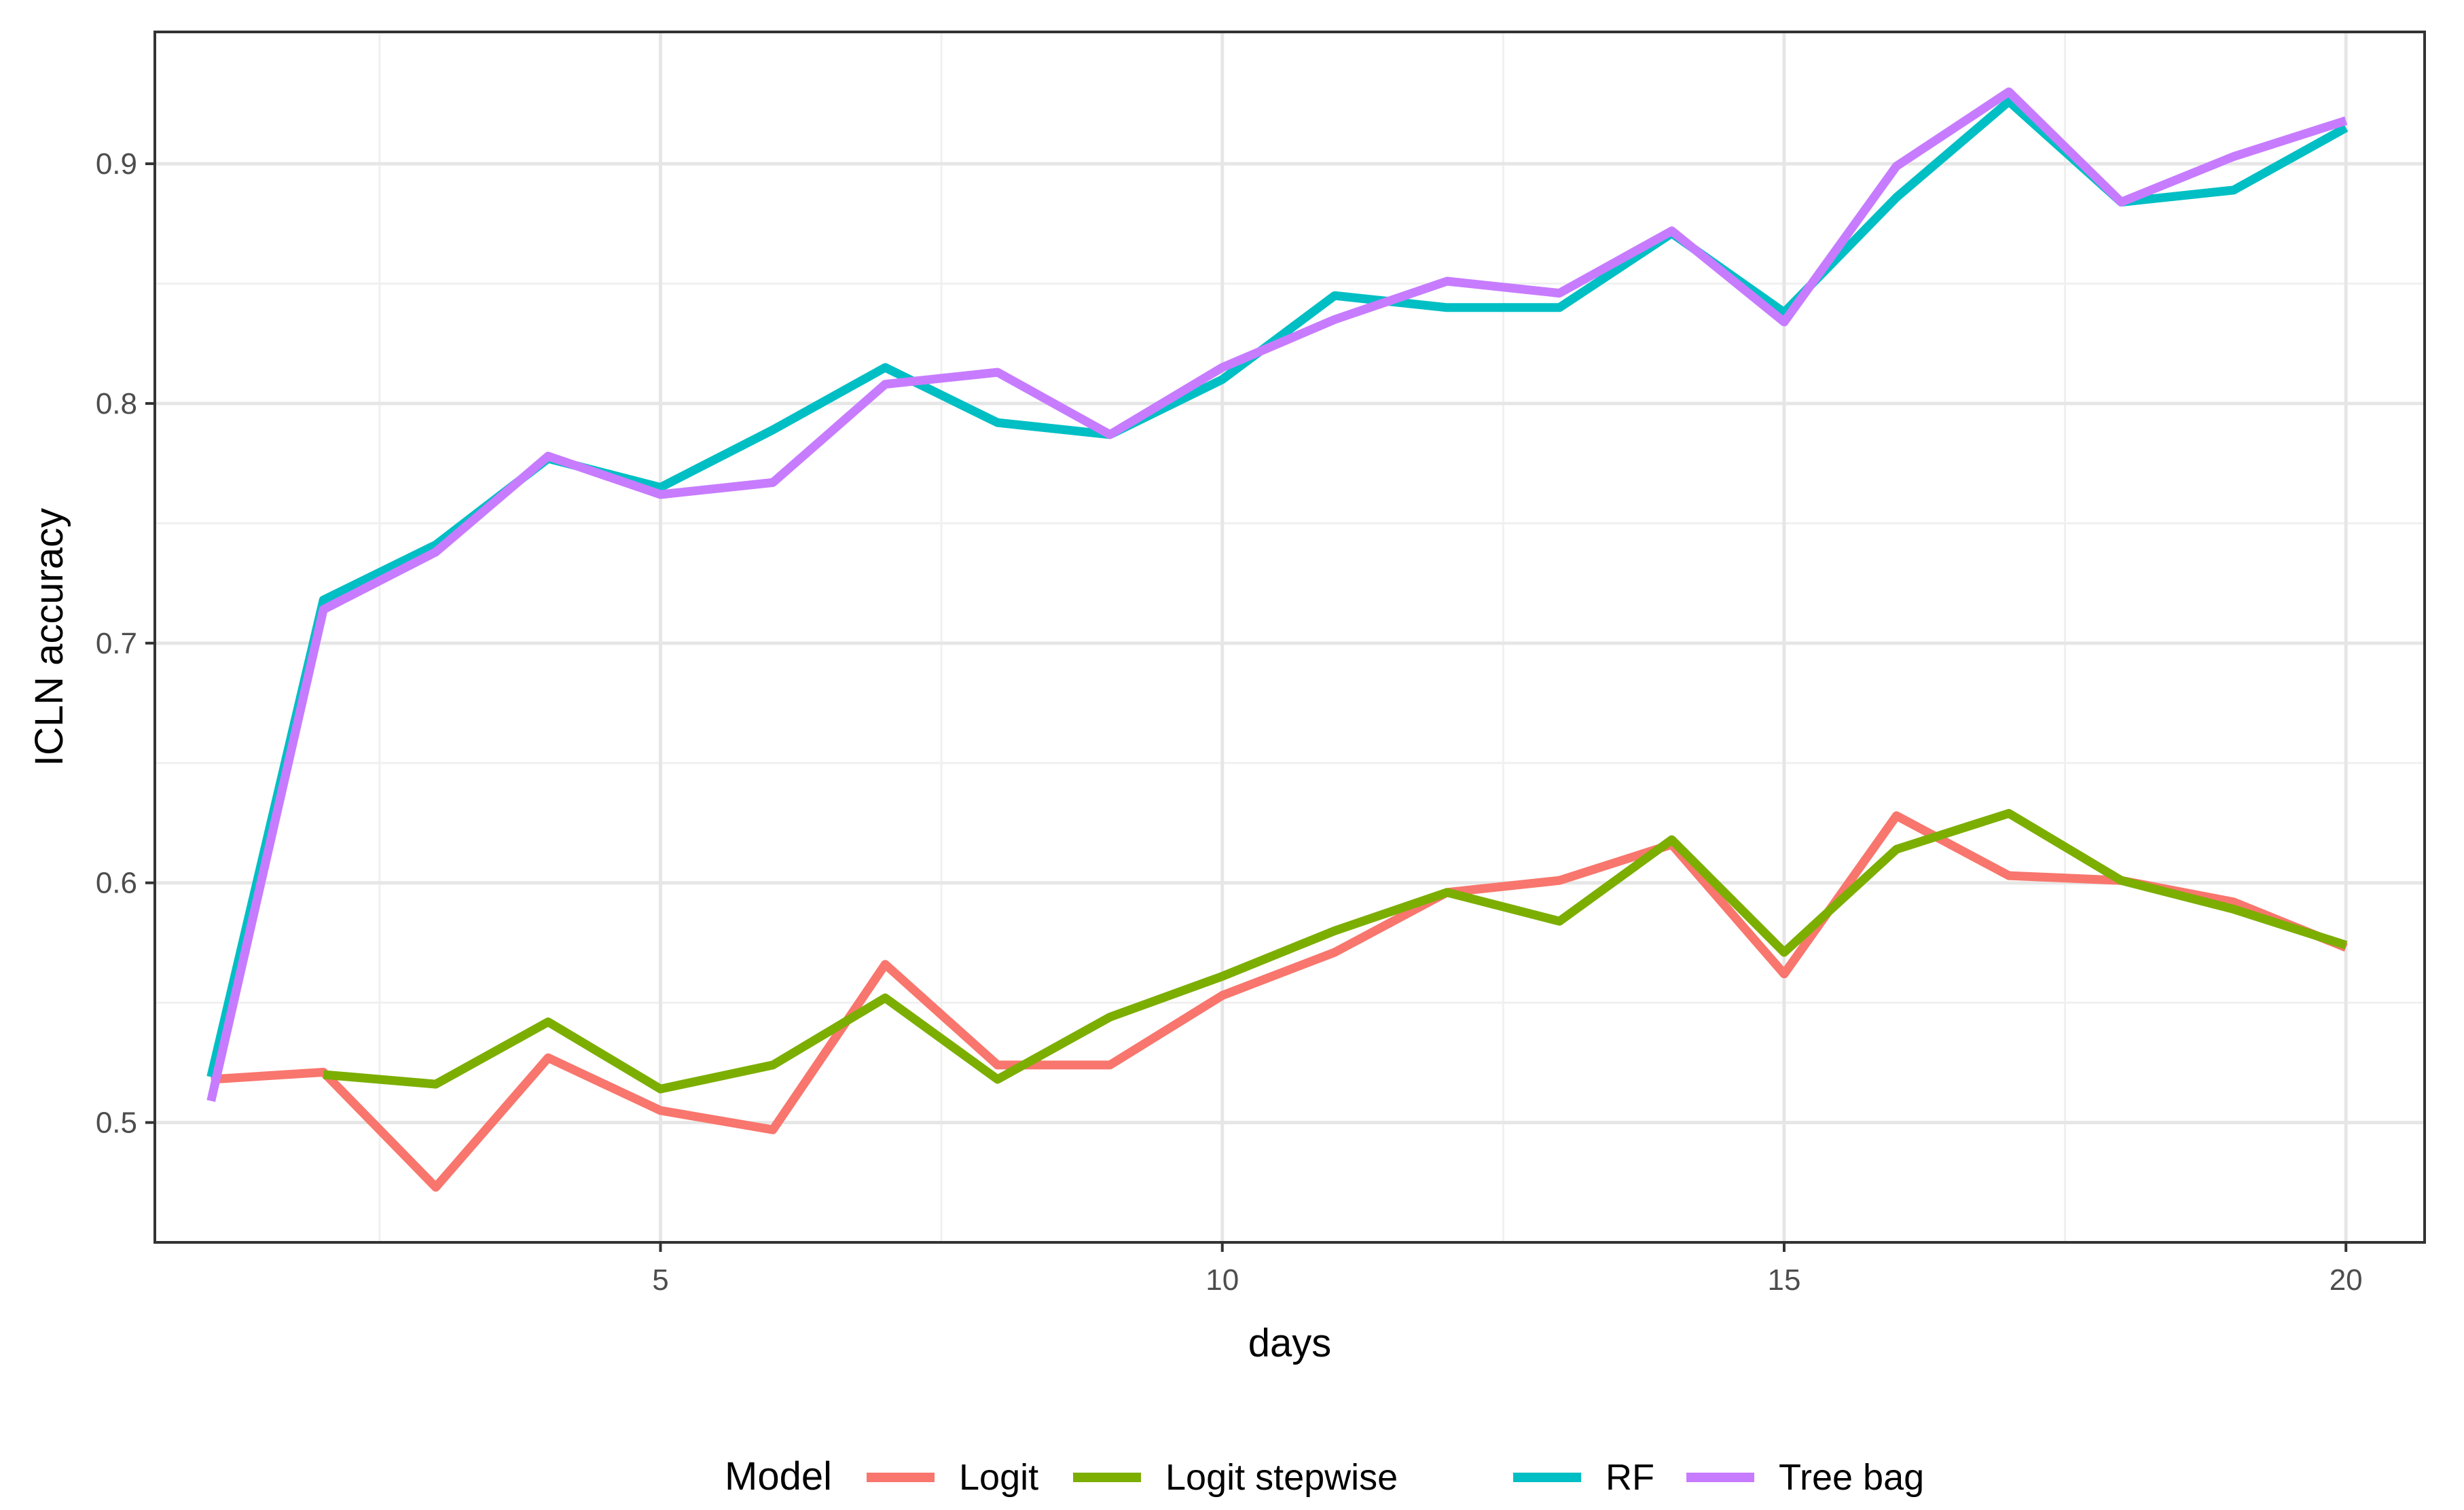 The height and width of the screenshot is (1510, 2464). I want to click on x-axis-title: days, so click(1290, 1343).